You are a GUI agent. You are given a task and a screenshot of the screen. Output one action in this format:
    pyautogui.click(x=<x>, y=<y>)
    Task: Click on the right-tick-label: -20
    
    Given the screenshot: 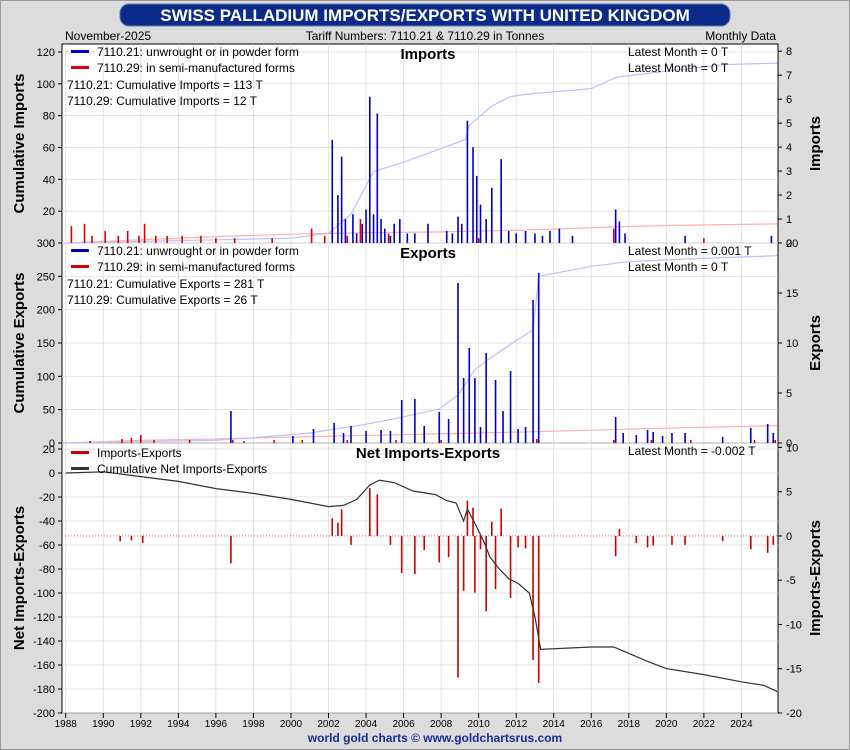 What is the action you would take?
    pyautogui.click(x=794, y=714)
    